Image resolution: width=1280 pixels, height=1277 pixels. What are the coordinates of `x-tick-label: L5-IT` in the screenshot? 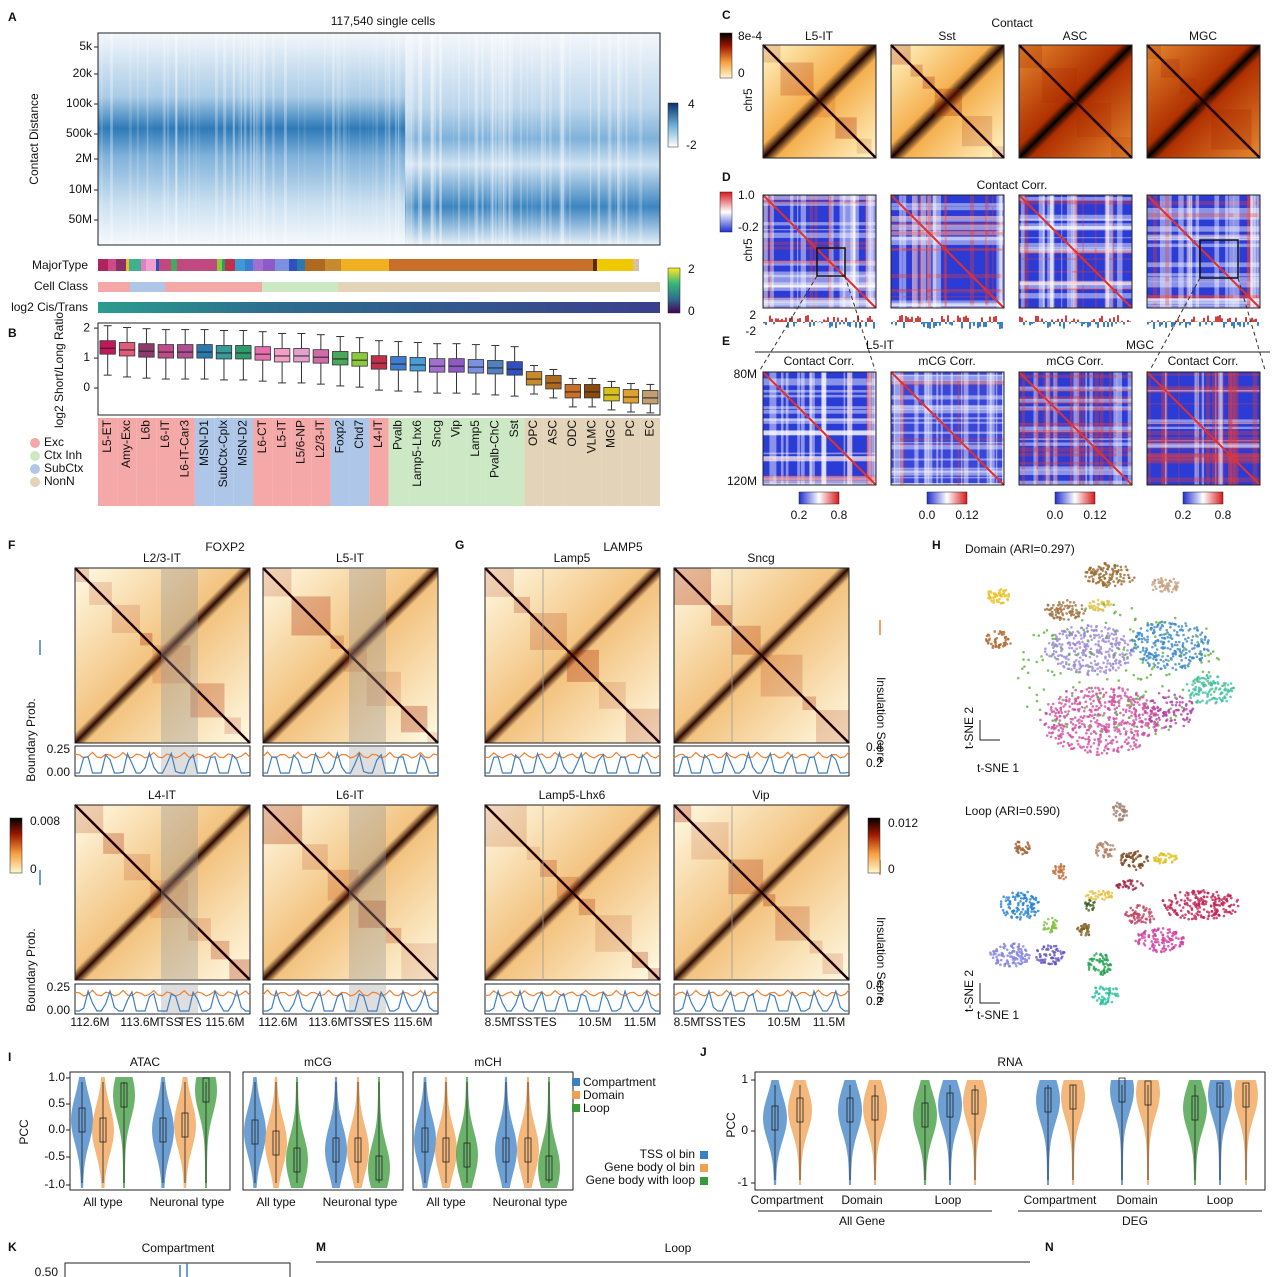 It's located at (281, 433).